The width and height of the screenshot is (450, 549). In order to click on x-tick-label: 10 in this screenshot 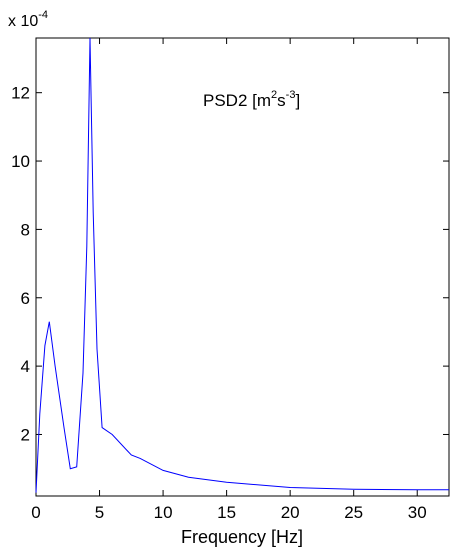, I will do `click(163, 512)`.